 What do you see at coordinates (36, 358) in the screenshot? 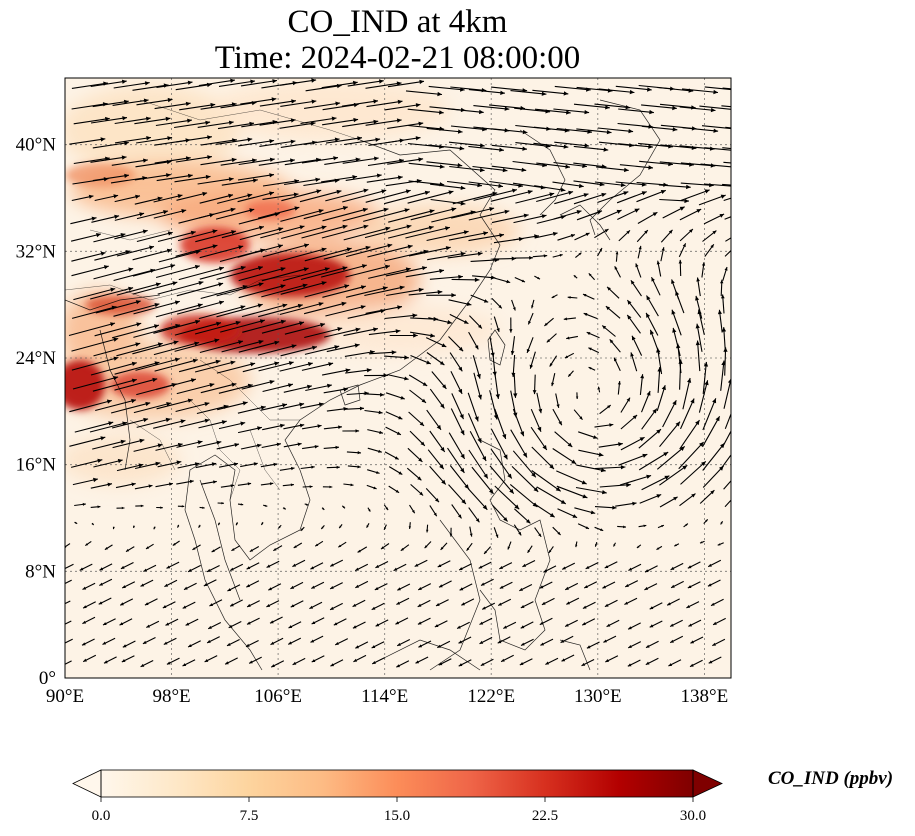
I see `lat-tick-label: 24°N` at bounding box center [36, 358].